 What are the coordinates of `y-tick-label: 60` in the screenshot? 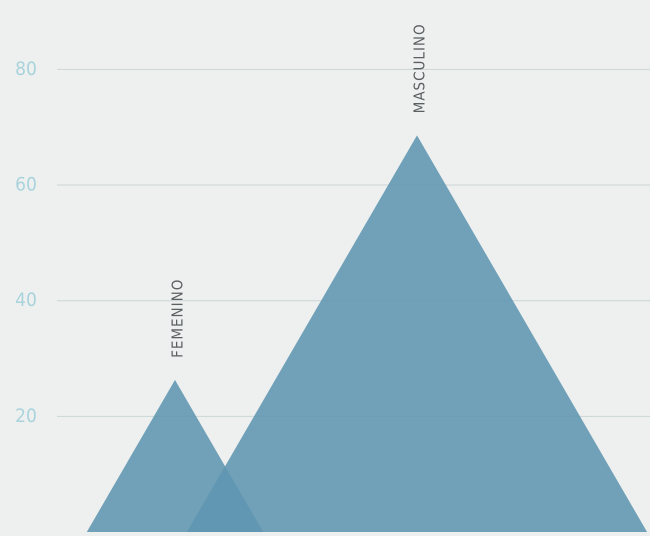 It's located at (26, 185).